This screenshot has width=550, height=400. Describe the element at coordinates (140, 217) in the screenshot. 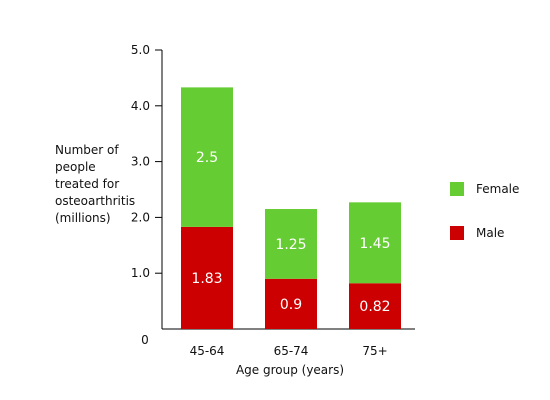

I see `y-tick-label: 2.0` at that location.